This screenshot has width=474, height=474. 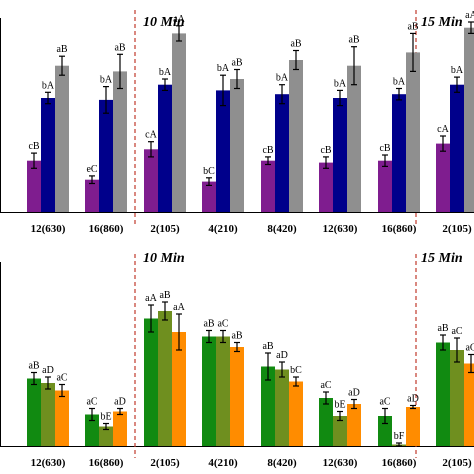 I want to click on section-label: 10 Min, so click(x=164, y=258).